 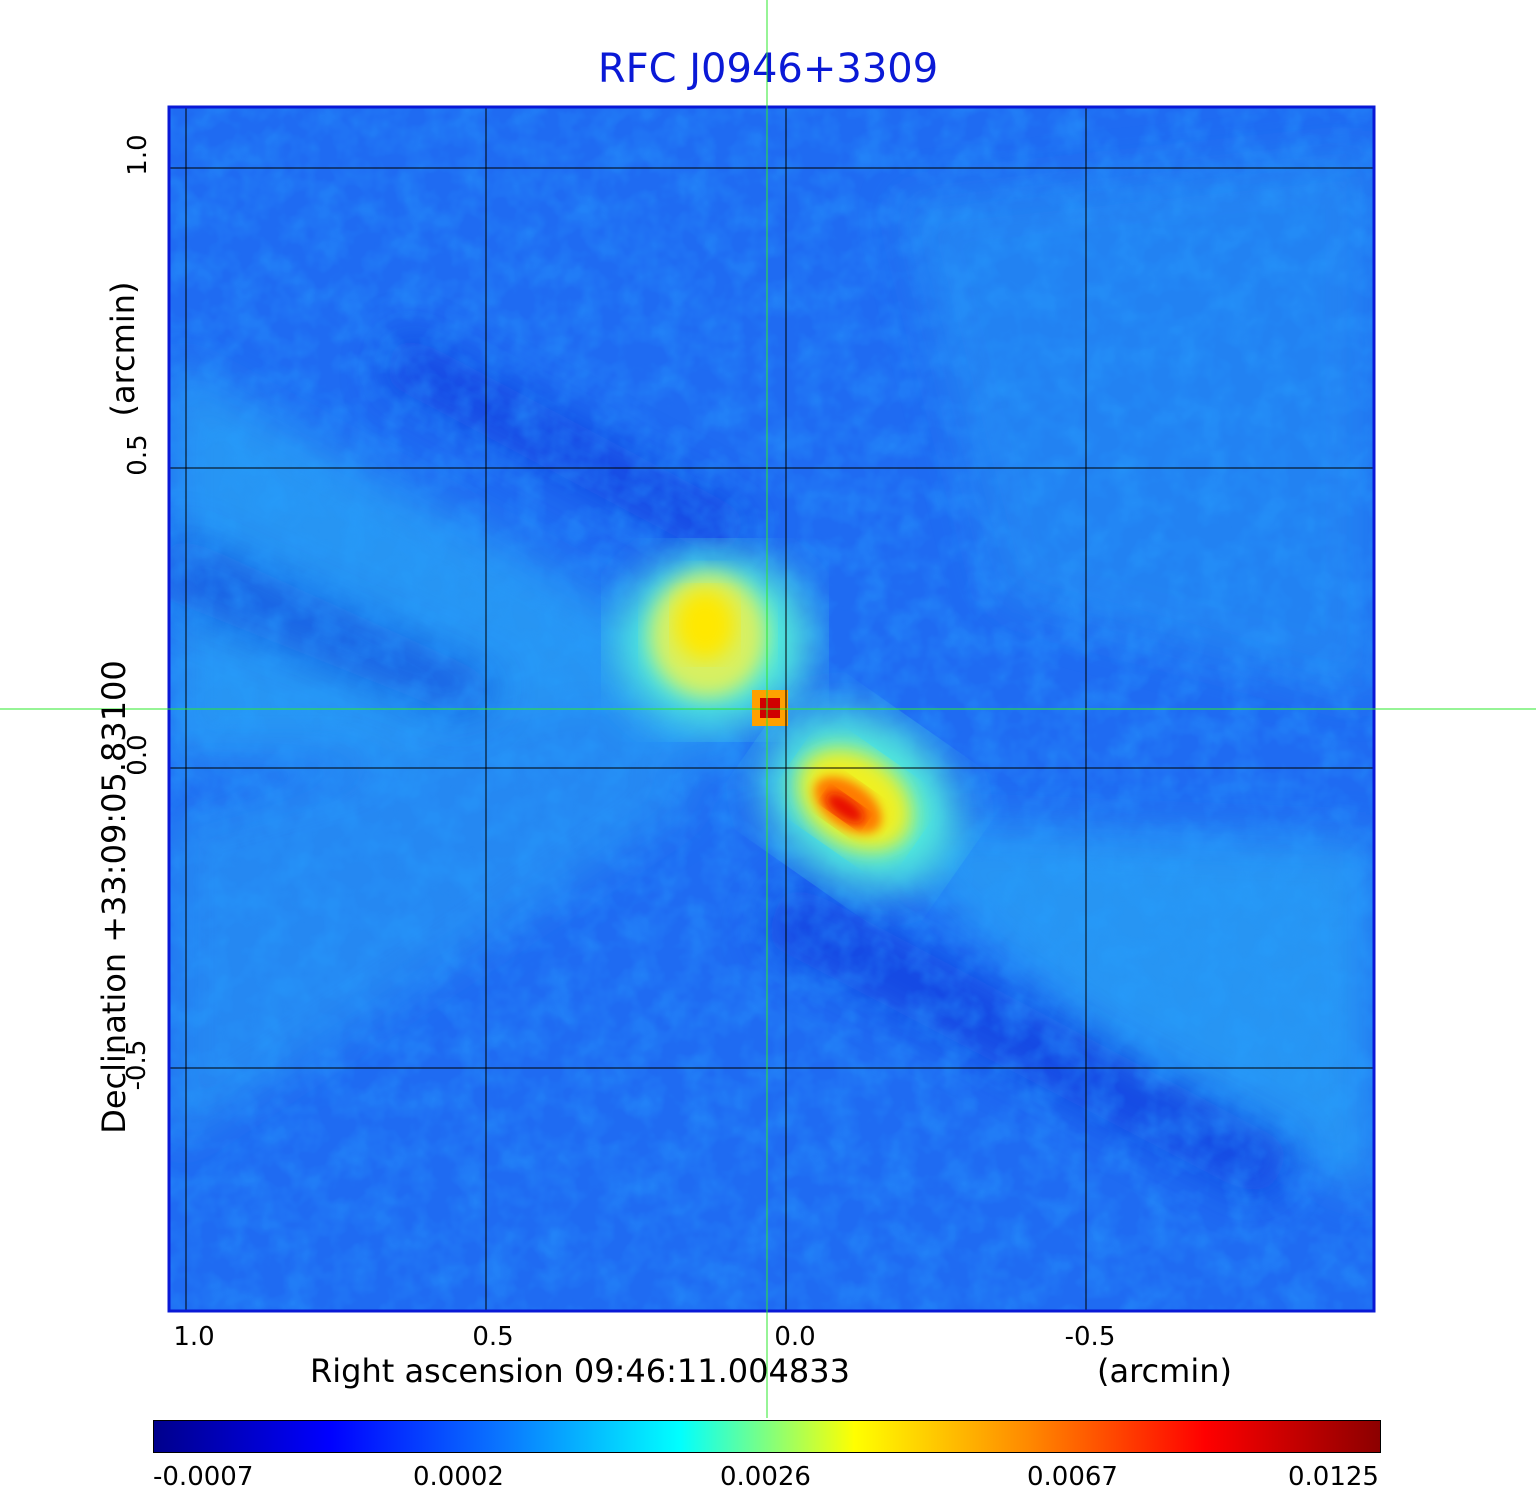 I want to click on plot-title: RFC J0946+3309, so click(x=768, y=69).